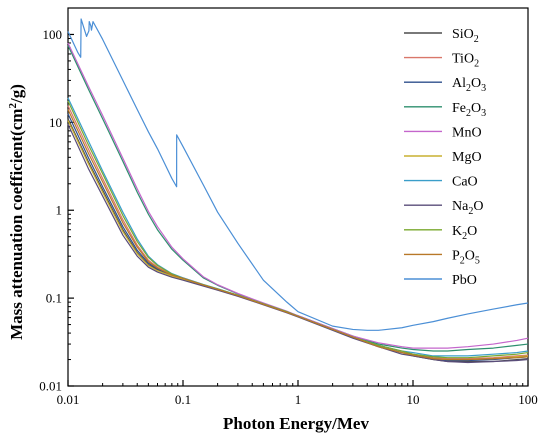 This screenshot has width=550, height=443. Describe the element at coordinates (469, 110) in the screenshot. I see `legend-label-fe2o3: Fe2O3` at that location.